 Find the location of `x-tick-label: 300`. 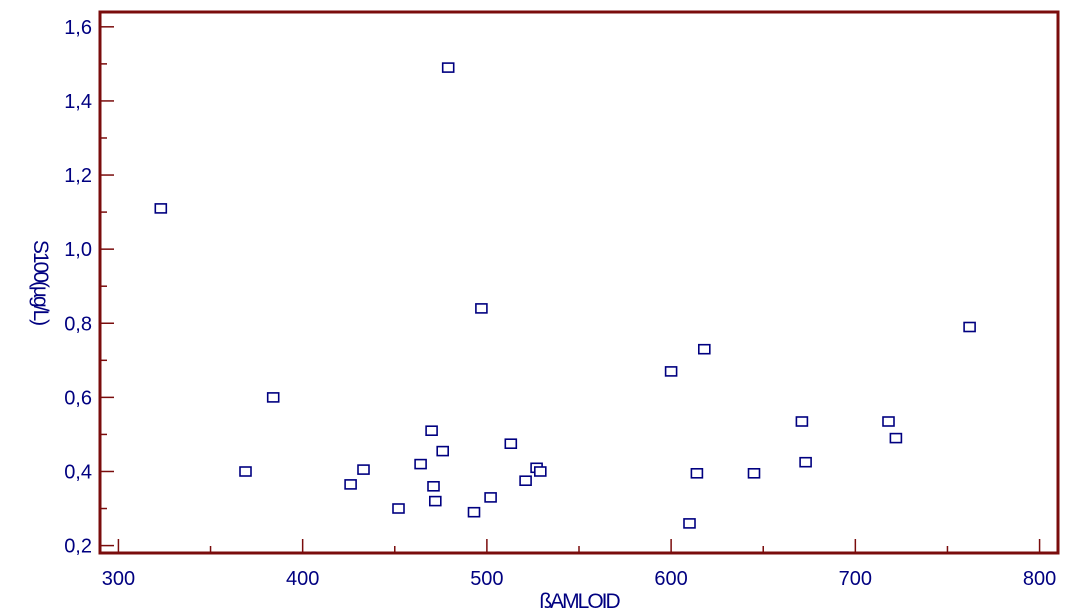

x-tick-label: 300 is located at coordinates (118, 579).